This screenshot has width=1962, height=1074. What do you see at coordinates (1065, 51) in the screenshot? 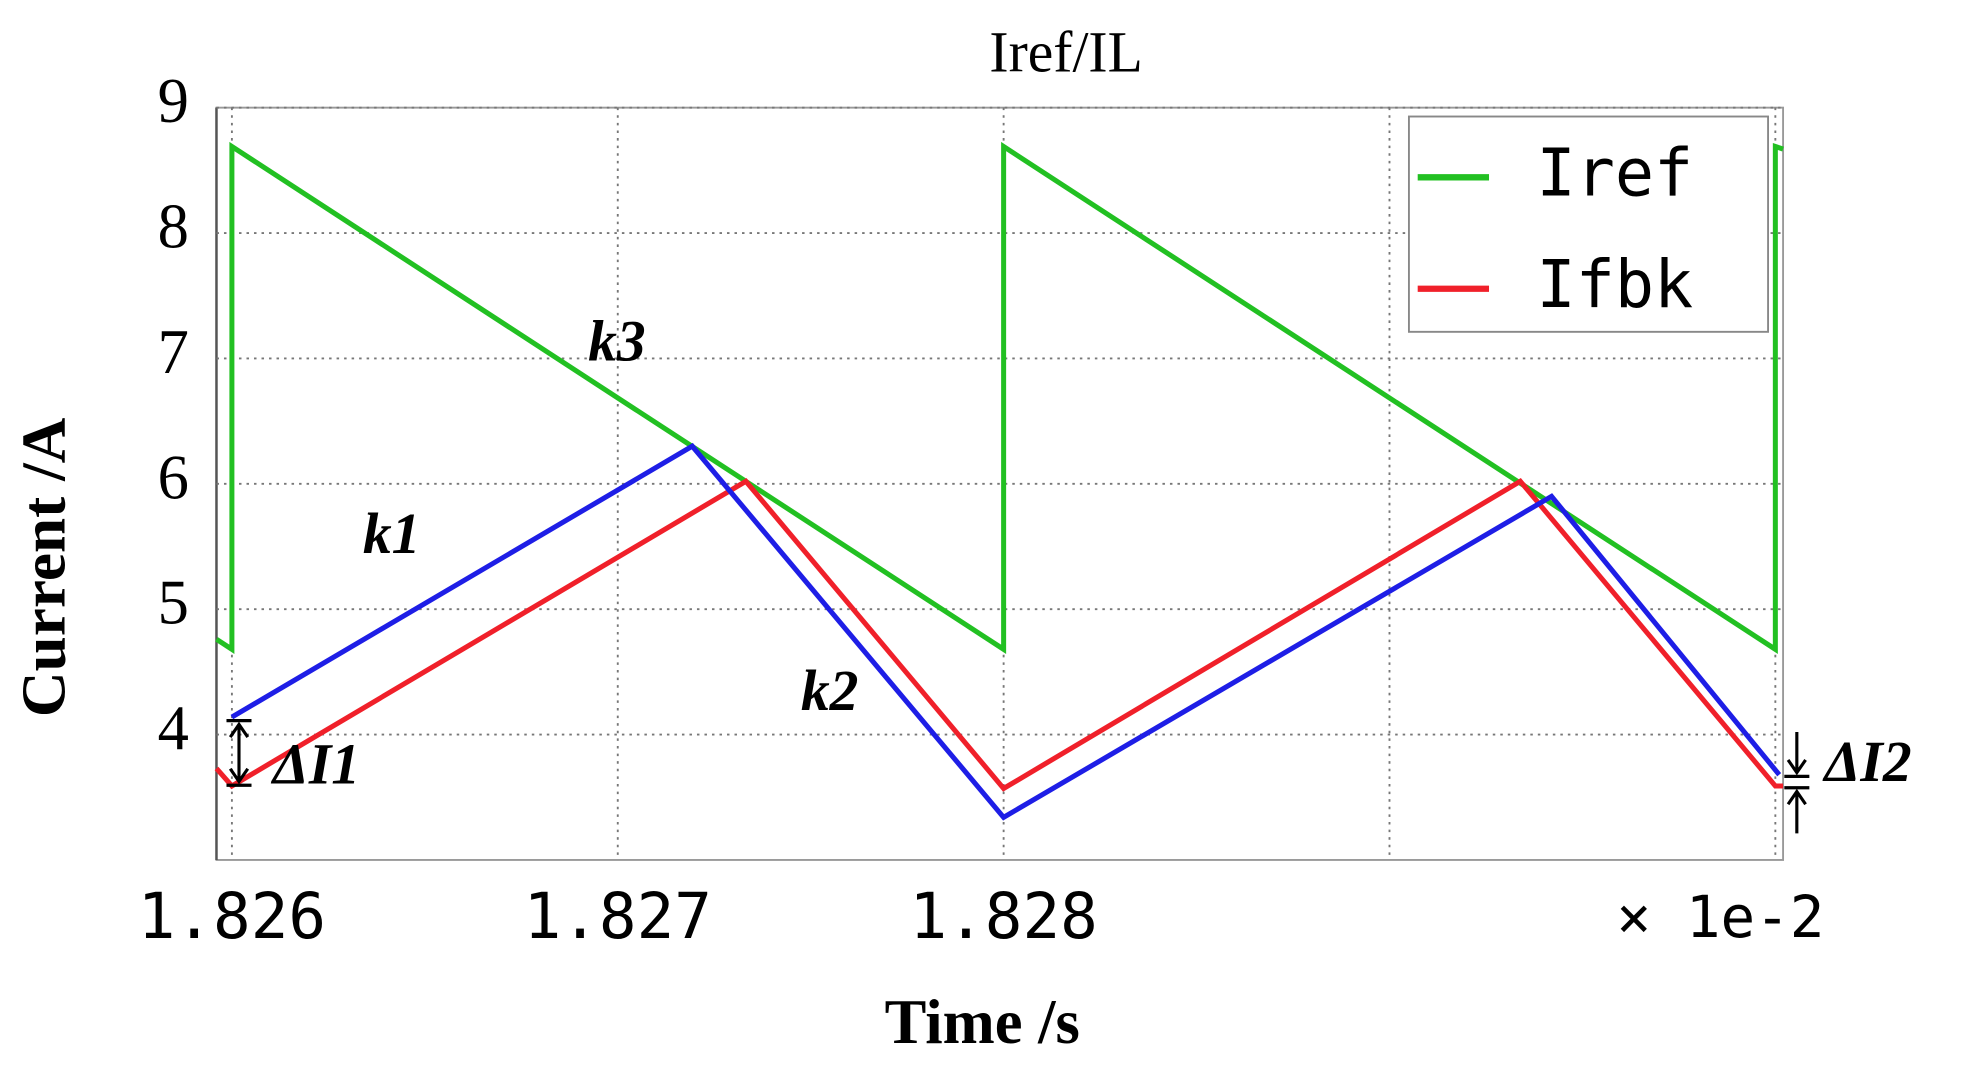
I see `chart-title: Iref/IL` at bounding box center [1065, 51].